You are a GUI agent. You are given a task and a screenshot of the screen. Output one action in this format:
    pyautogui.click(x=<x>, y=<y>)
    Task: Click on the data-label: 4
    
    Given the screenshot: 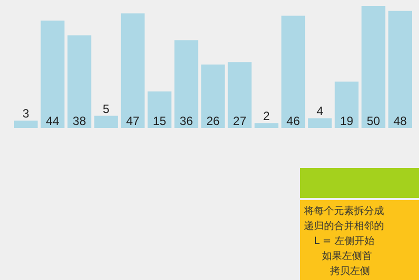 What is the action you would take?
    pyautogui.click(x=320, y=111)
    